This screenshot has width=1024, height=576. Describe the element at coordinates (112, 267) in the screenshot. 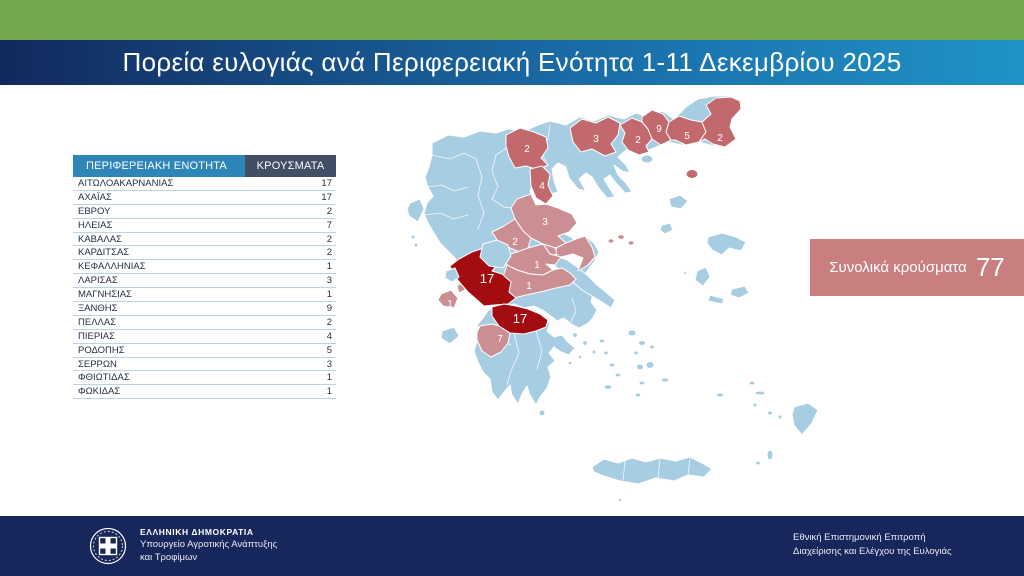

I see `region-name: ΚΕΦΑΛΛΗΝΙΑΣ` at that location.